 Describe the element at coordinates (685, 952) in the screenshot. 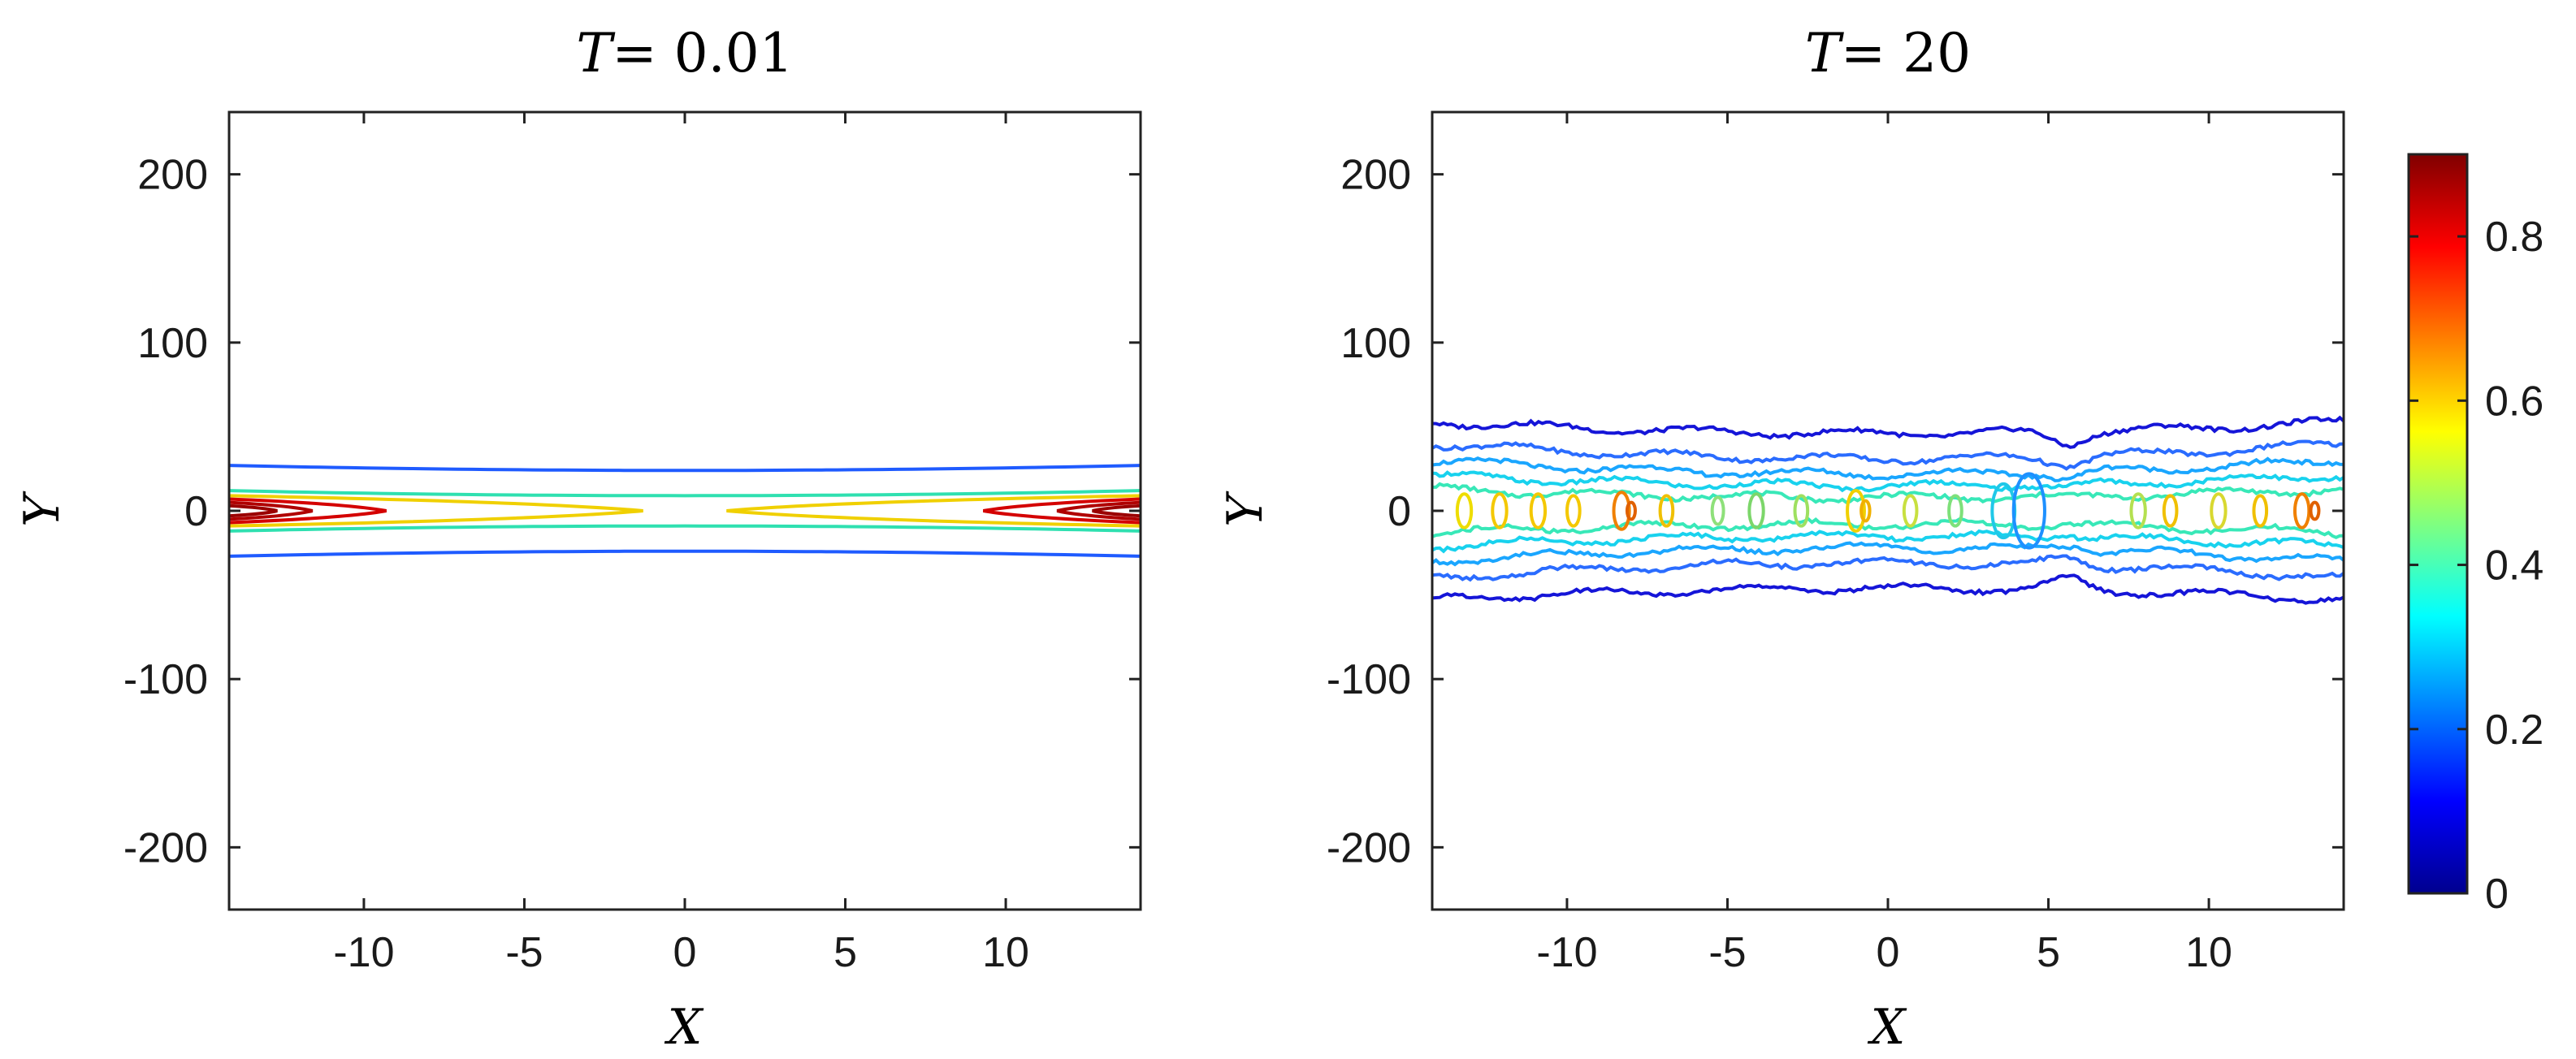

I see `left-xtick-label: 0` at that location.